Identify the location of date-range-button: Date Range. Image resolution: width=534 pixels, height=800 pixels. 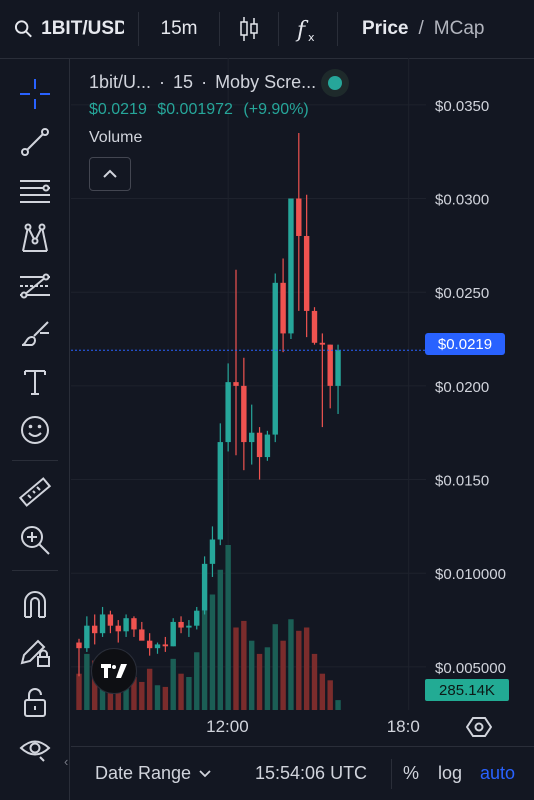
(153, 773).